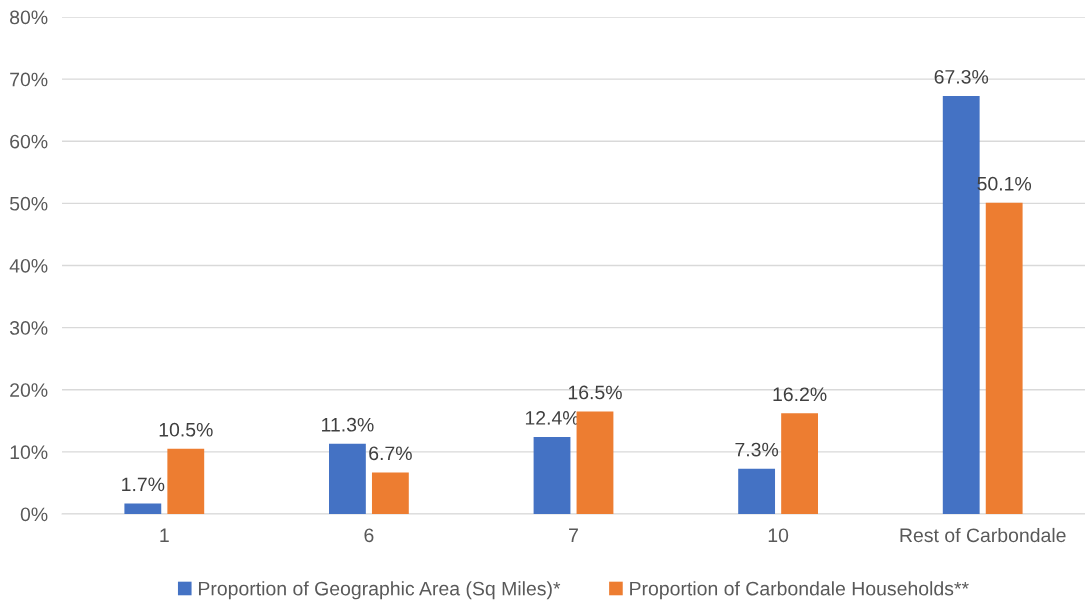  Describe the element at coordinates (29, 390) in the screenshot. I see `y-tick-label: 20%` at that location.